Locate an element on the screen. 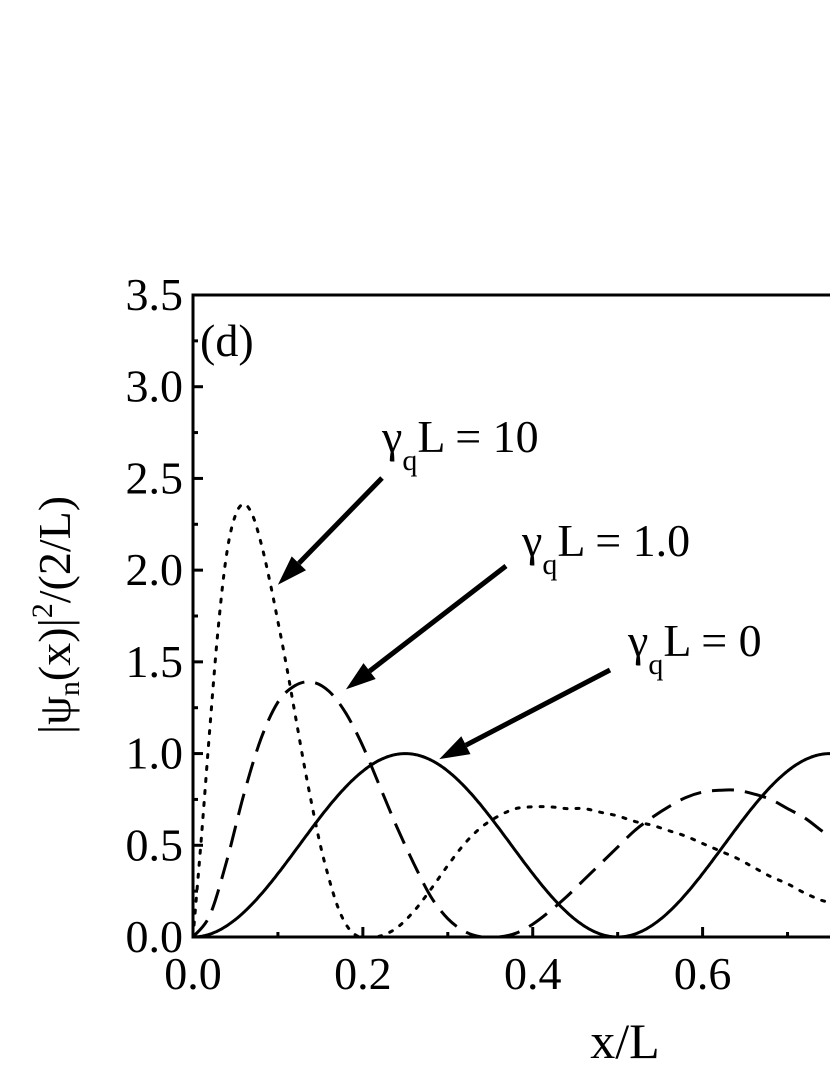  y-label-psi: ψ is located at coordinates (54, 710).